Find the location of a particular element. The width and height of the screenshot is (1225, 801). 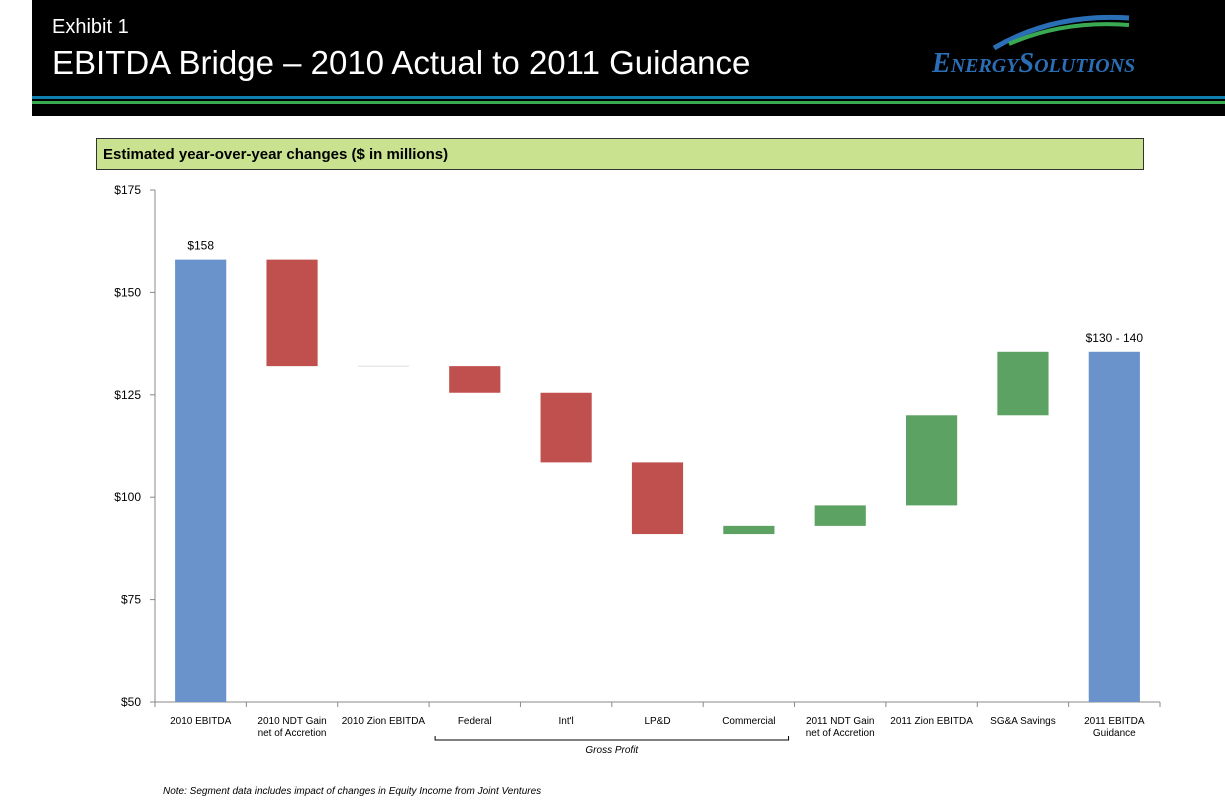

x-tick-label: Guidance is located at coordinates (1114, 733).